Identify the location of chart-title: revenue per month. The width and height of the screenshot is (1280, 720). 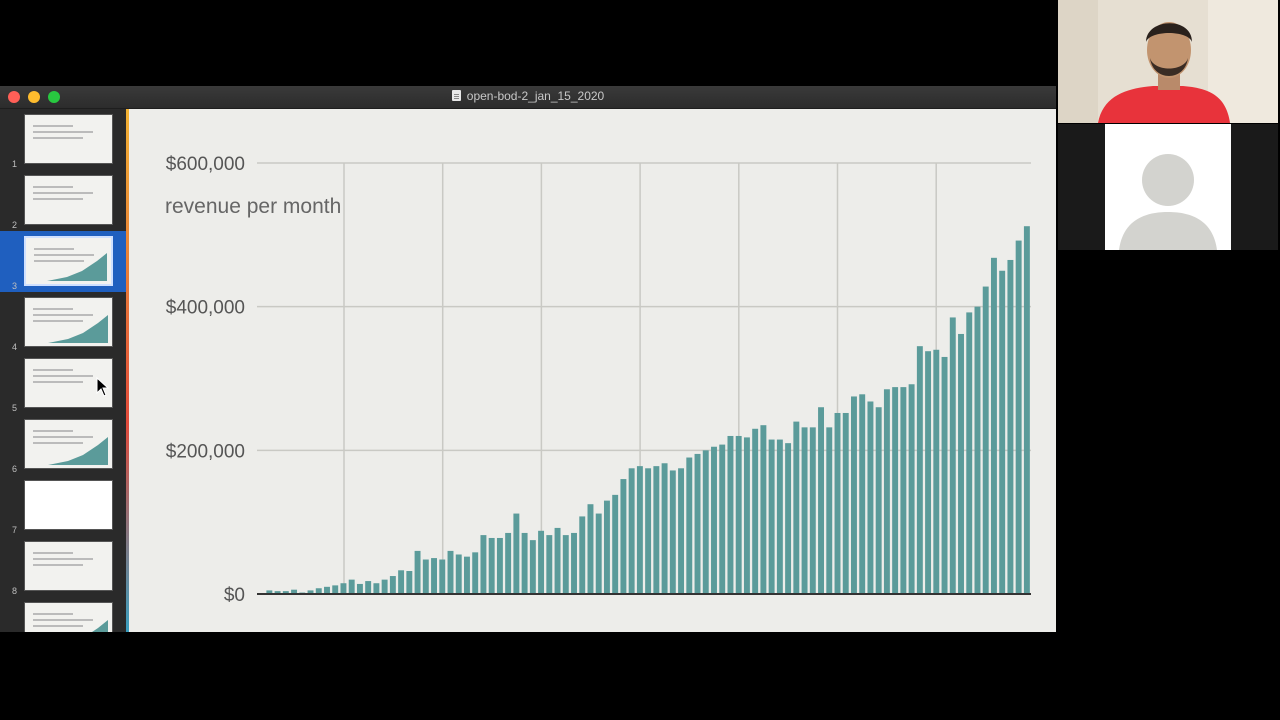
(253, 206).